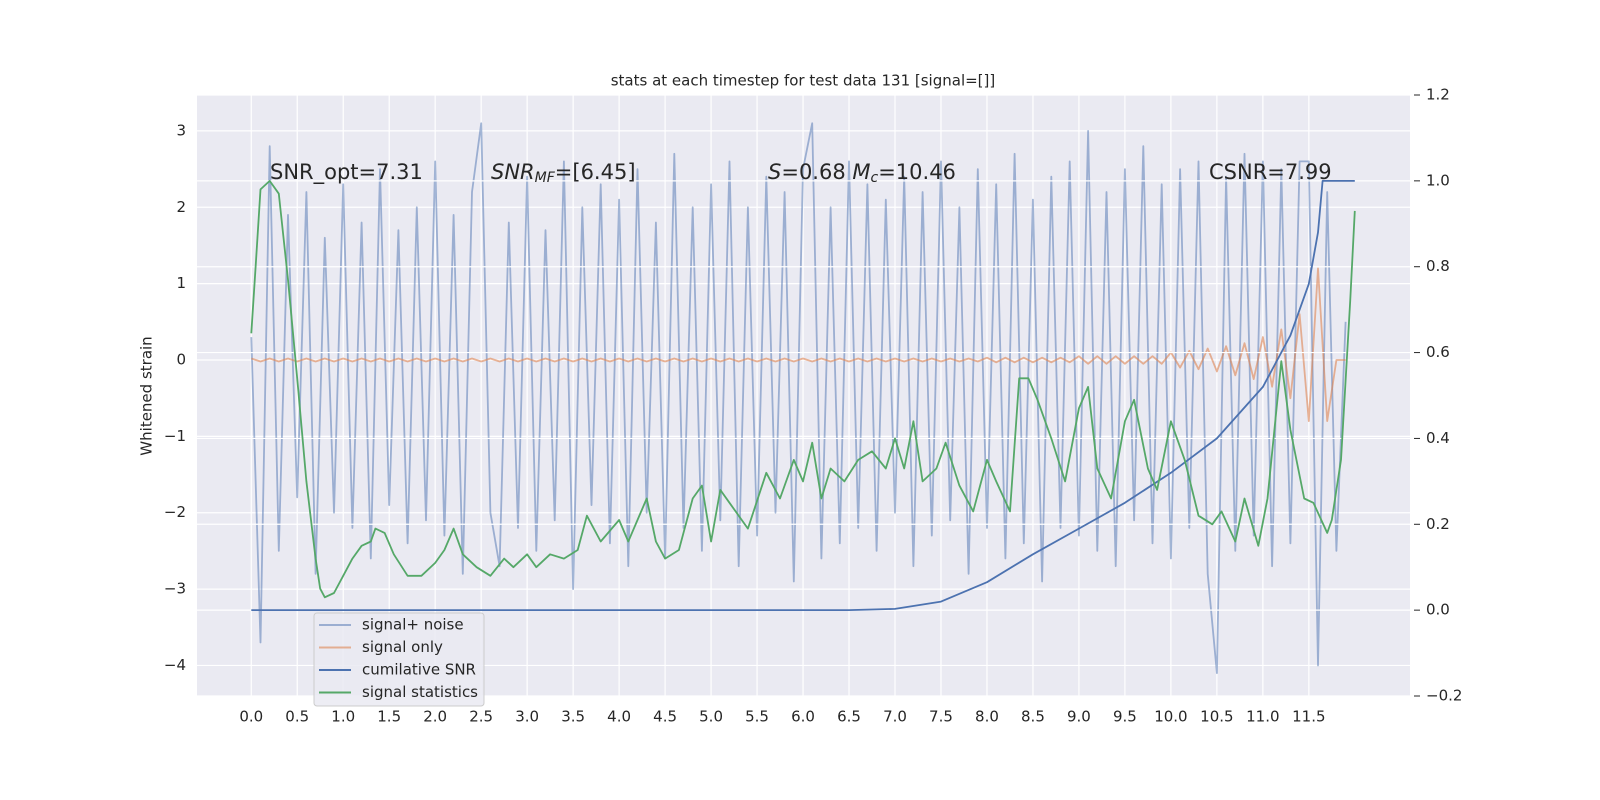 This screenshot has height=800, width=1600. What do you see at coordinates (803, 717) in the screenshot?
I see `x-tick-label: 6.0` at bounding box center [803, 717].